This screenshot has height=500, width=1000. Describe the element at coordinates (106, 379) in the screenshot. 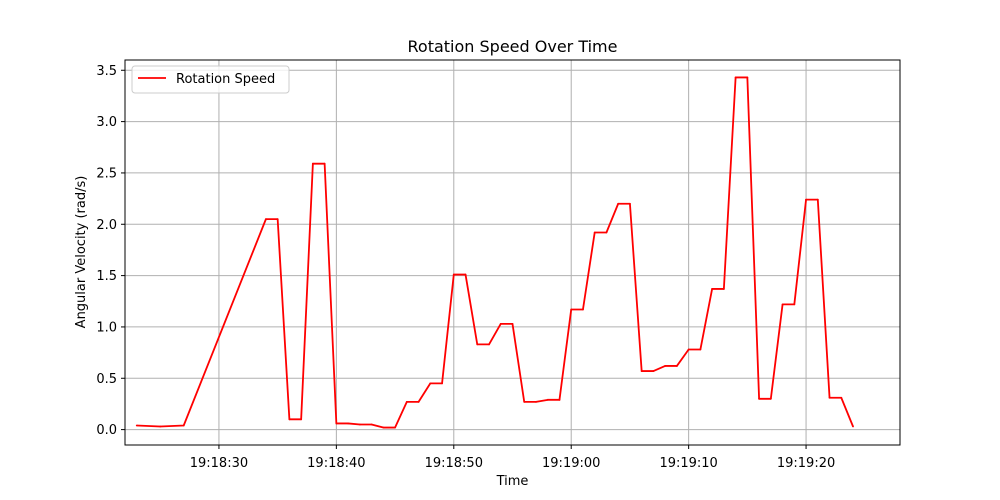

I see `y-tick-label: 0.5` at that location.